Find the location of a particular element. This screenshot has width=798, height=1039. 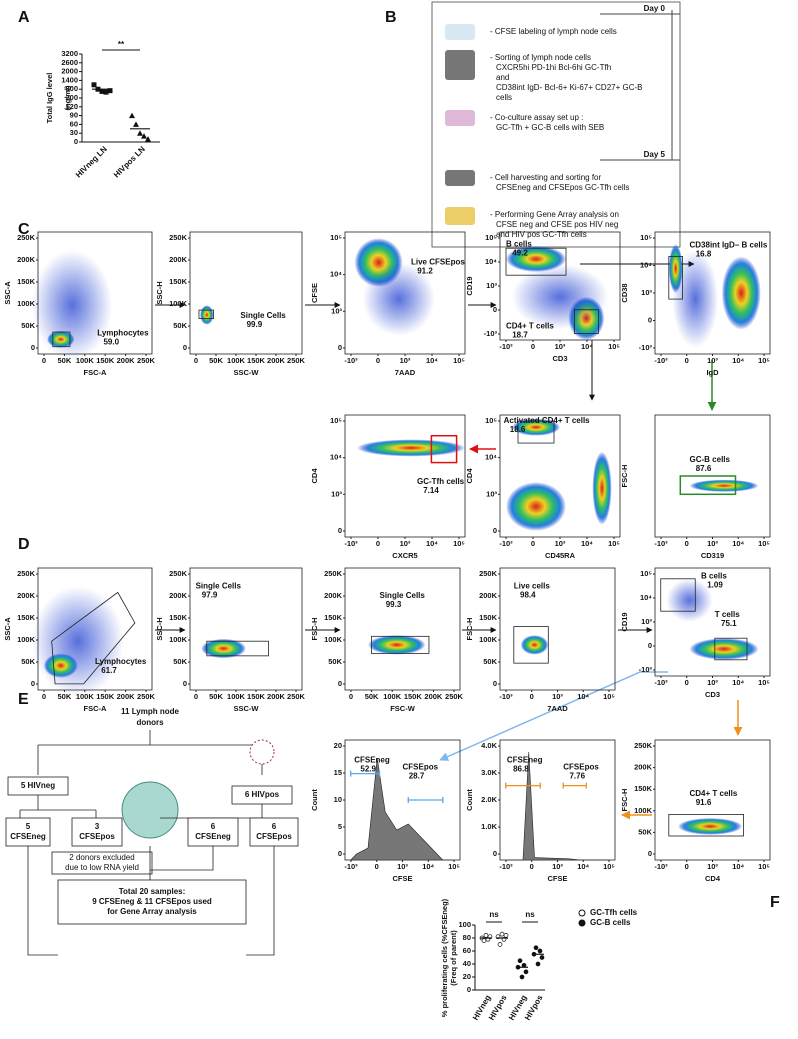

y-tick-label: 10⁵ is located at coordinates (336, 420).